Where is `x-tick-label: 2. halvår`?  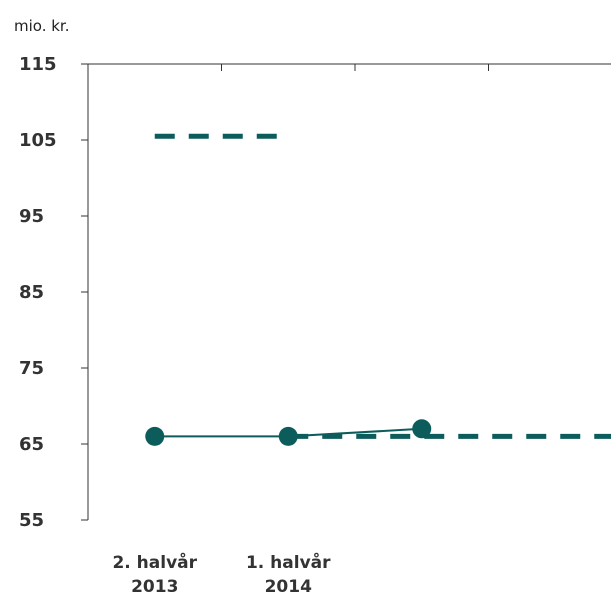 x-tick-label: 2. halvår is located at coordinates (154, 562).